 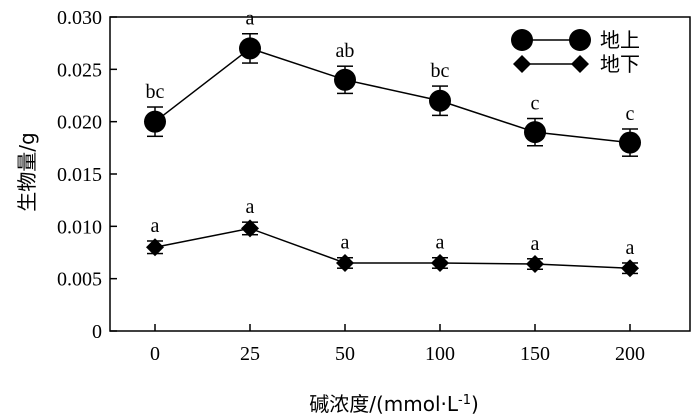 What do you see at coordinates (97, 332) in the screenshot?
I see `y-tick-label: 0` at bounding box center [97, 332].